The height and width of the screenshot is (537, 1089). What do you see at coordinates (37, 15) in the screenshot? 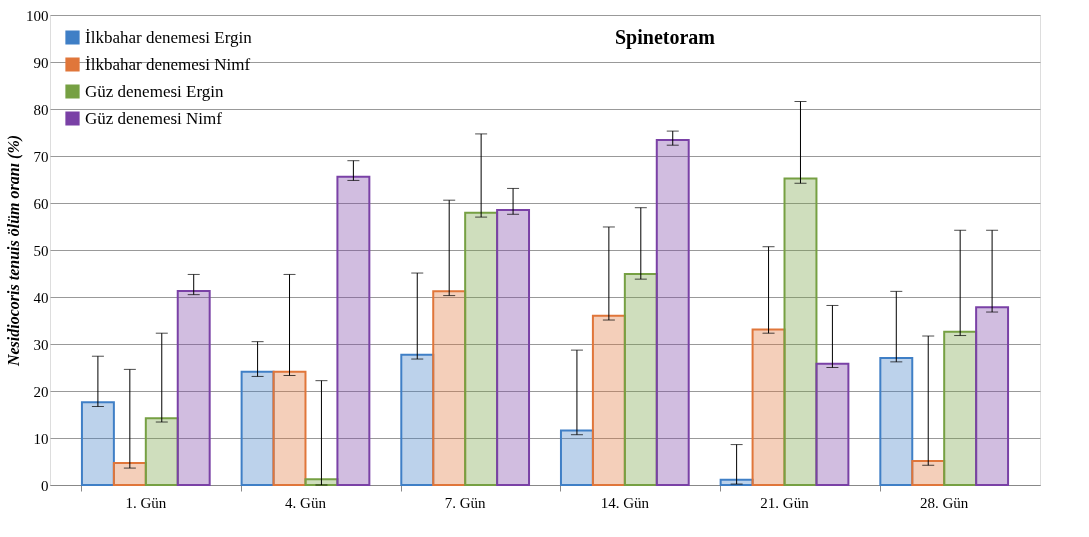
I see `y-tick-label: 100` at bounding box center [37, 15].